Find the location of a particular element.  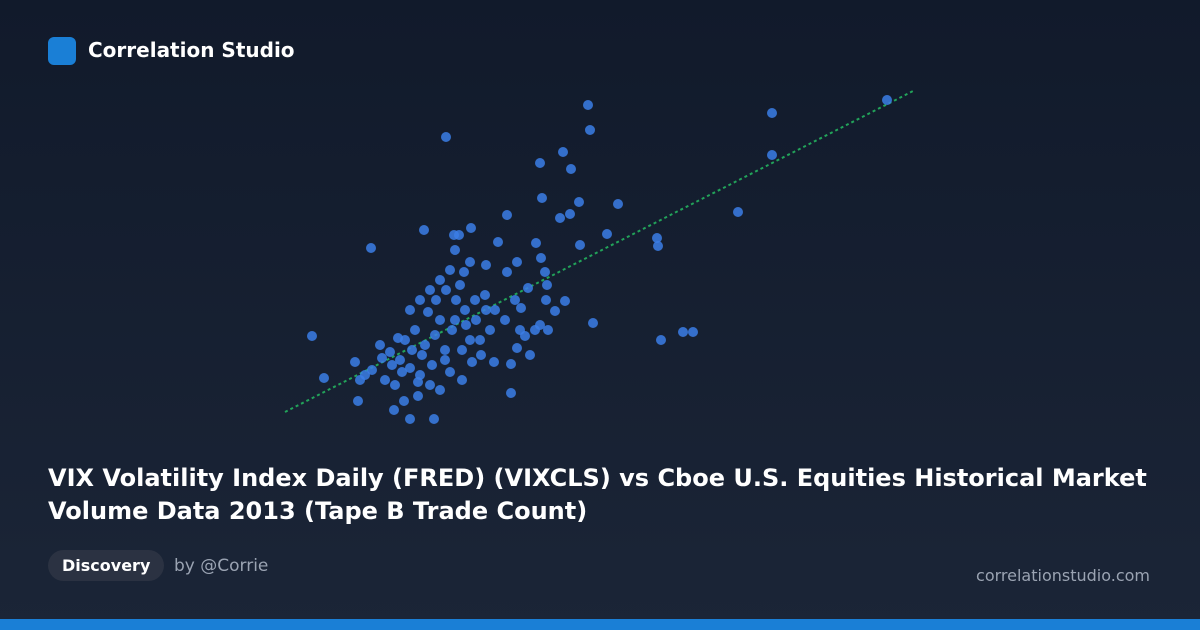

author: by @Corrie is located at coordinates (221, 566).